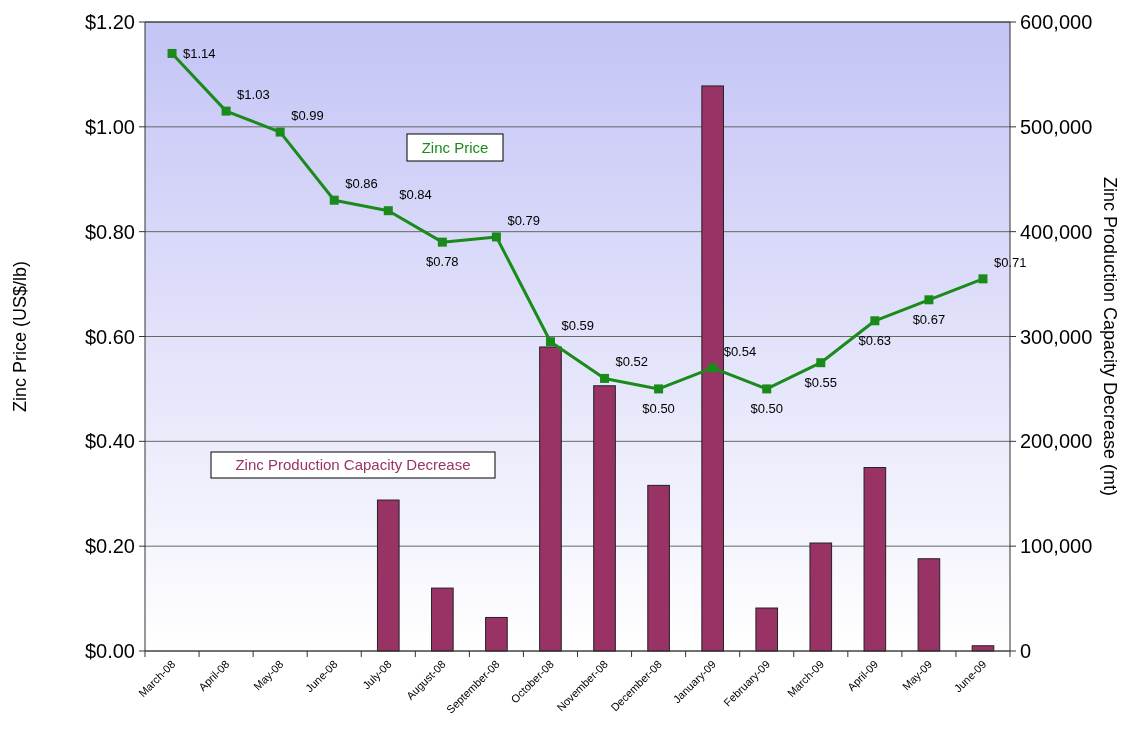 The width and height of the screenshot is (1127, 743). Describe the element at coordinates (361, 184) in the screenshot. I see `data-label: $0.86` at that location.